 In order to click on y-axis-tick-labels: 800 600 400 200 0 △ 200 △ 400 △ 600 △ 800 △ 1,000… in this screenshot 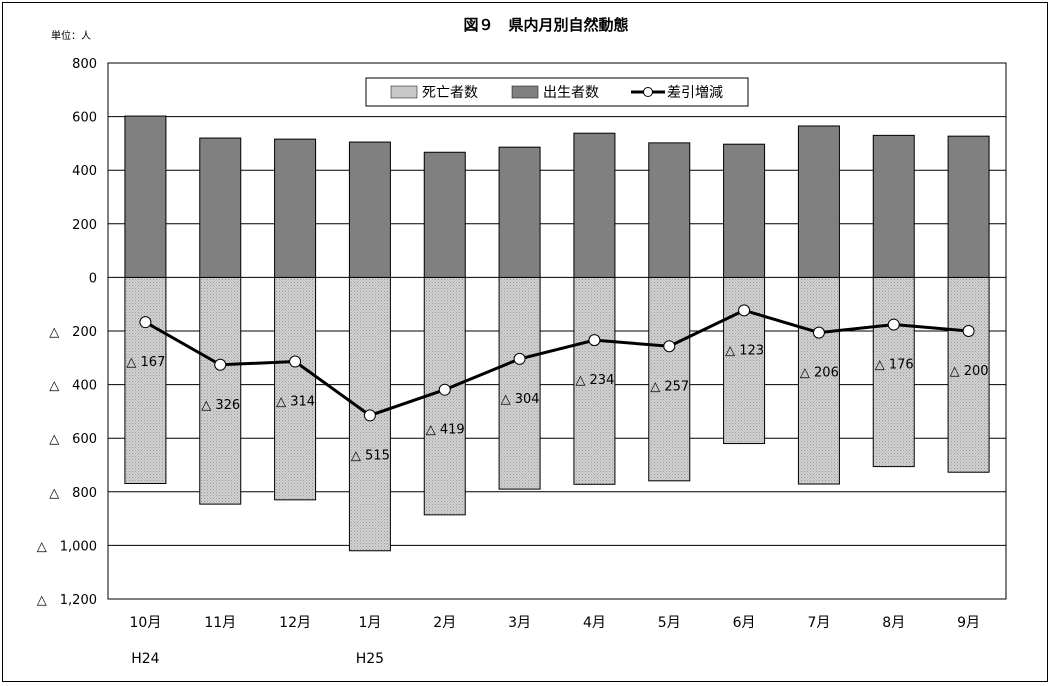, I will do `click(67, 332)`.